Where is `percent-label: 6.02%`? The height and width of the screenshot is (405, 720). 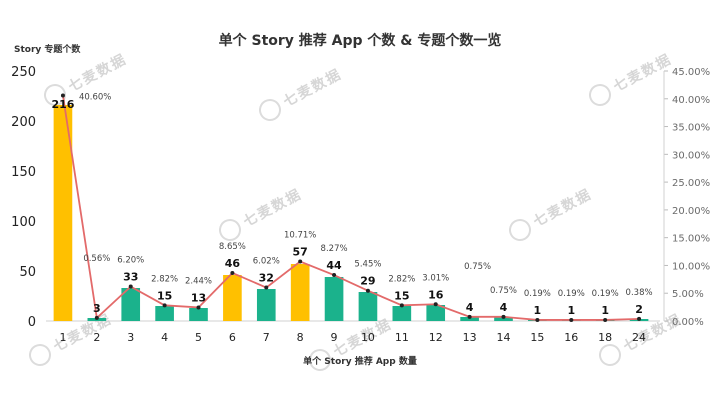 percent-label: 6.02% is located at coordinates (266, 262).